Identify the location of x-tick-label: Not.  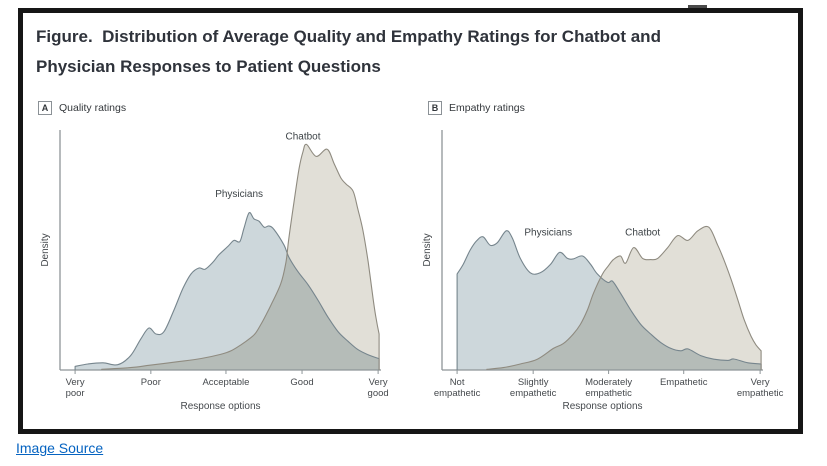
(457, 382).